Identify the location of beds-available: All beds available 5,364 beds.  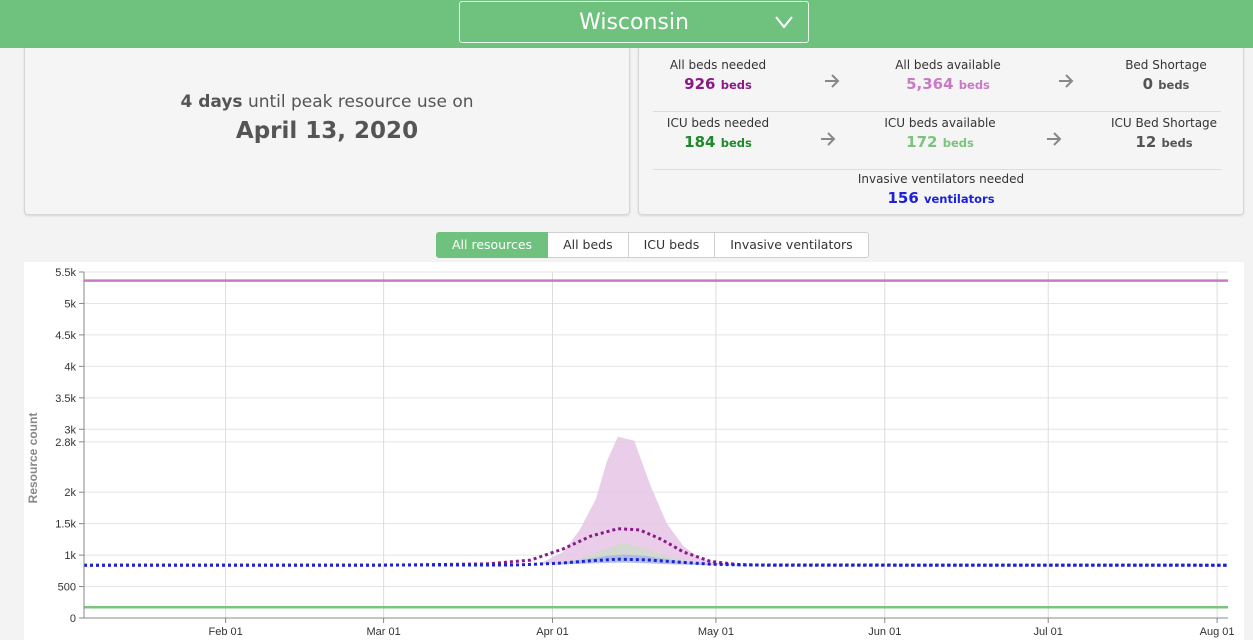
(948, 75).